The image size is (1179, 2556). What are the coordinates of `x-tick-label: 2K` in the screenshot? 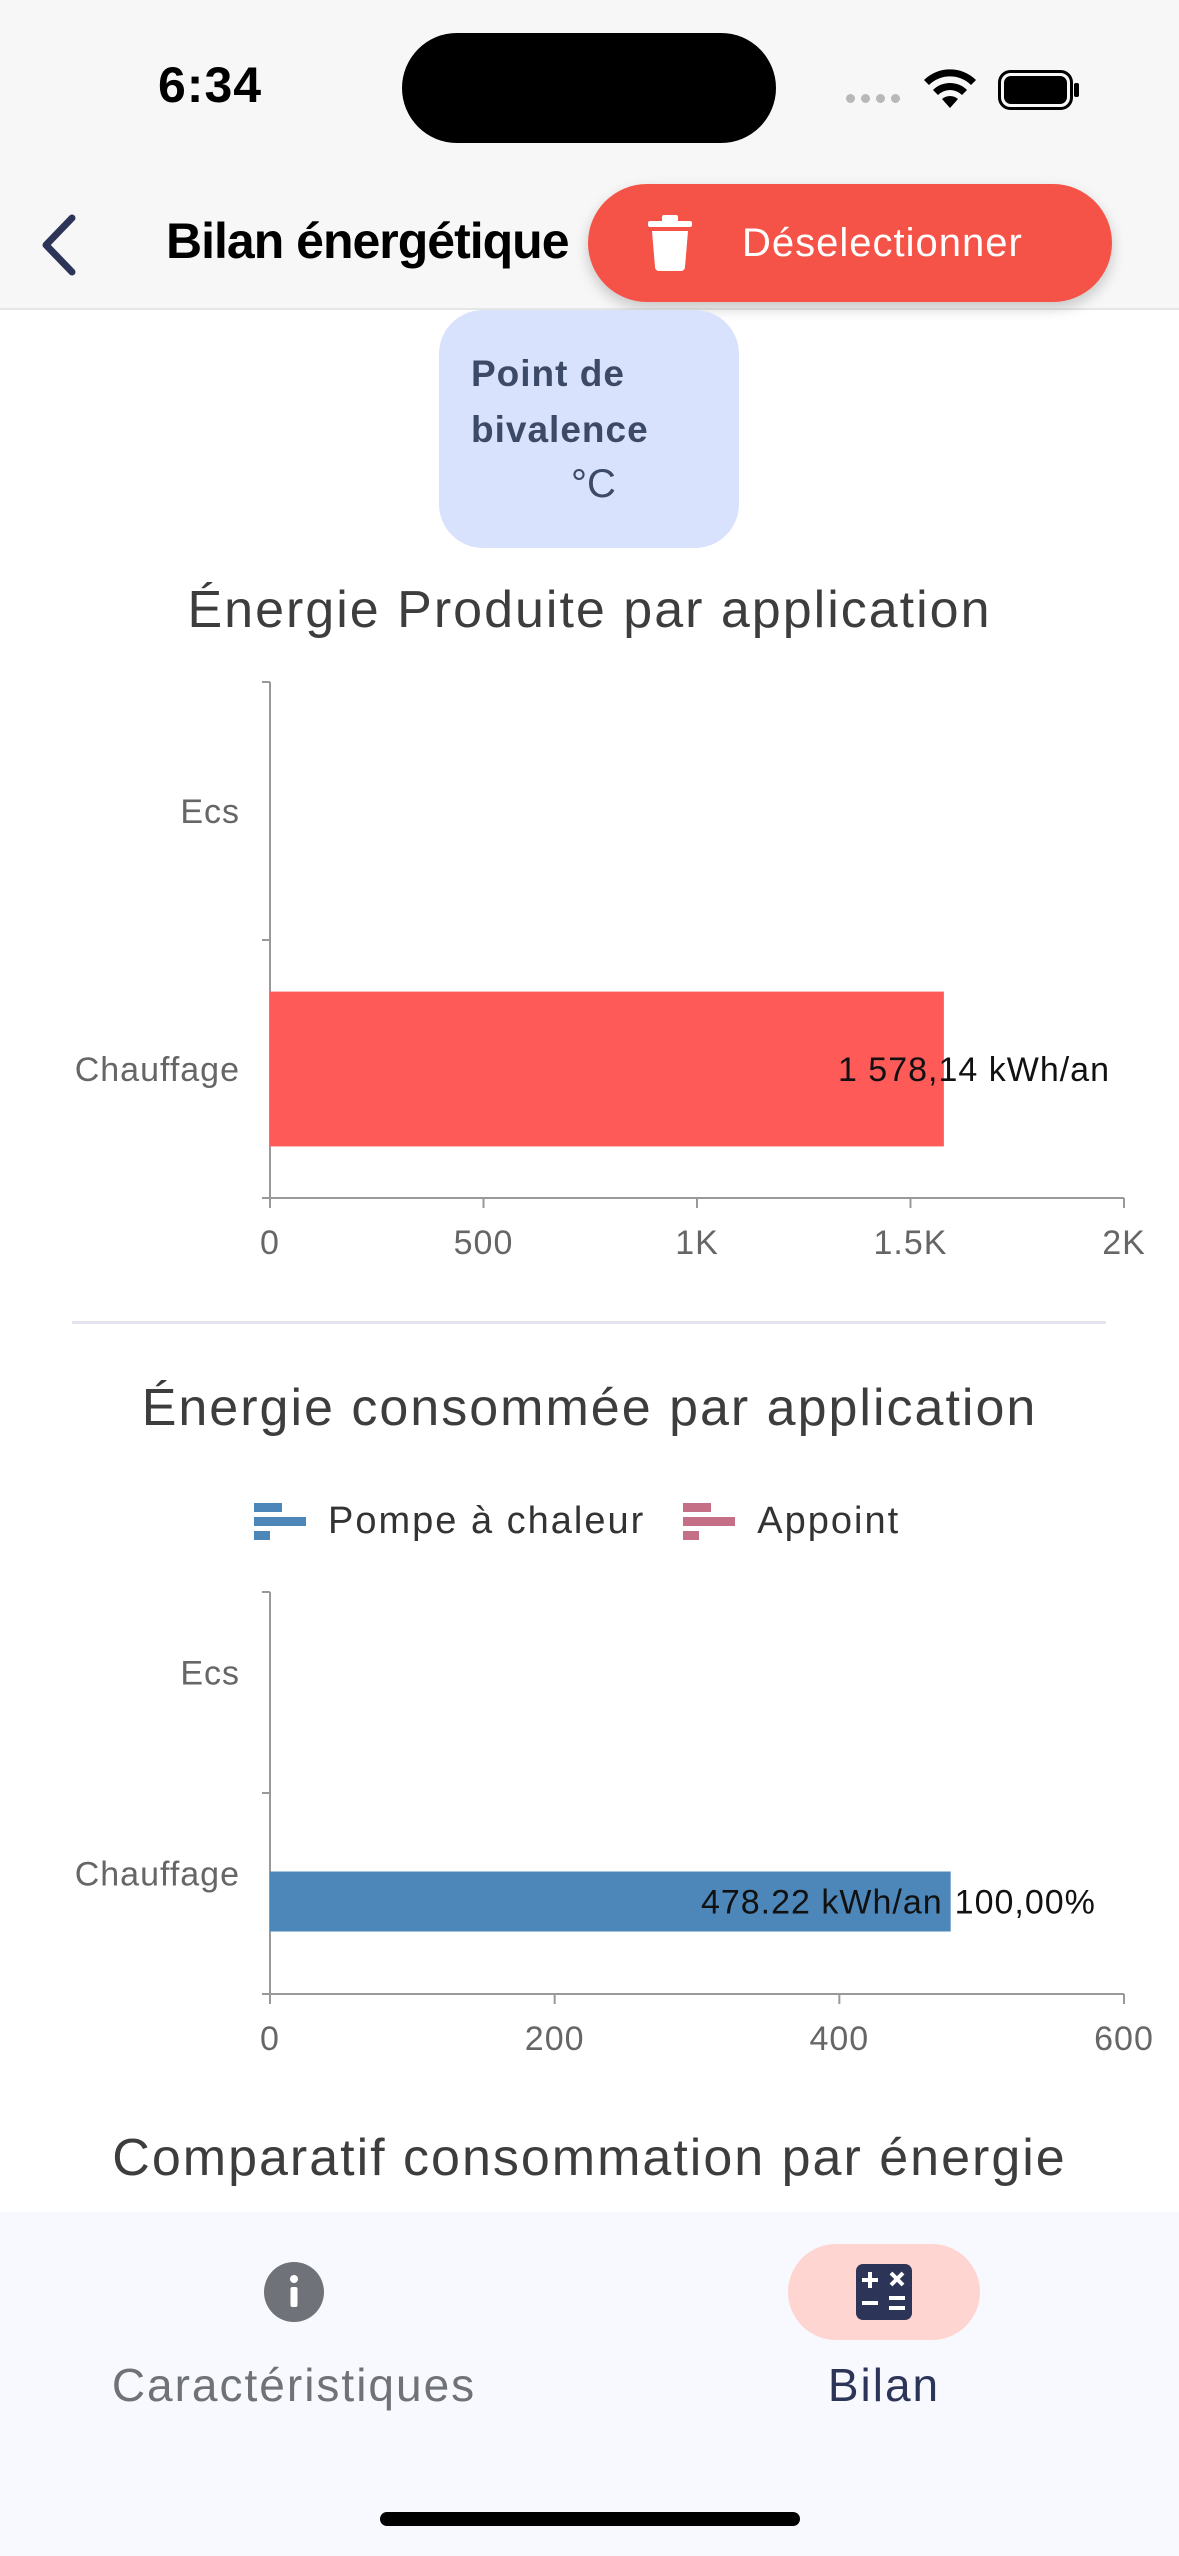 It's located at (1124, 1243).